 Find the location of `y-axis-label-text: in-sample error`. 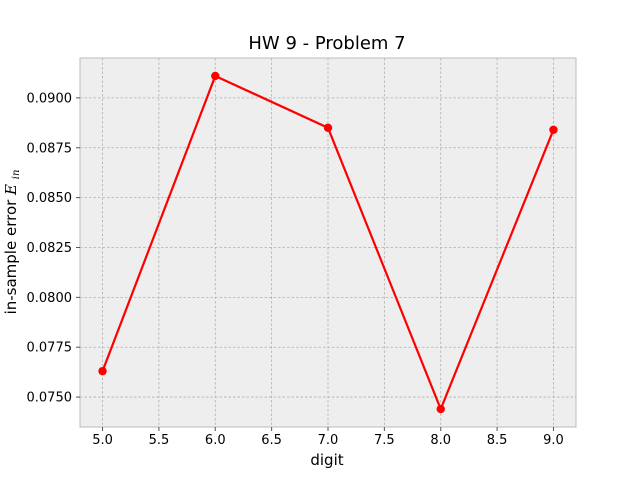

y-axis-label-text: in-sample error is located at coordinates (11, 254).